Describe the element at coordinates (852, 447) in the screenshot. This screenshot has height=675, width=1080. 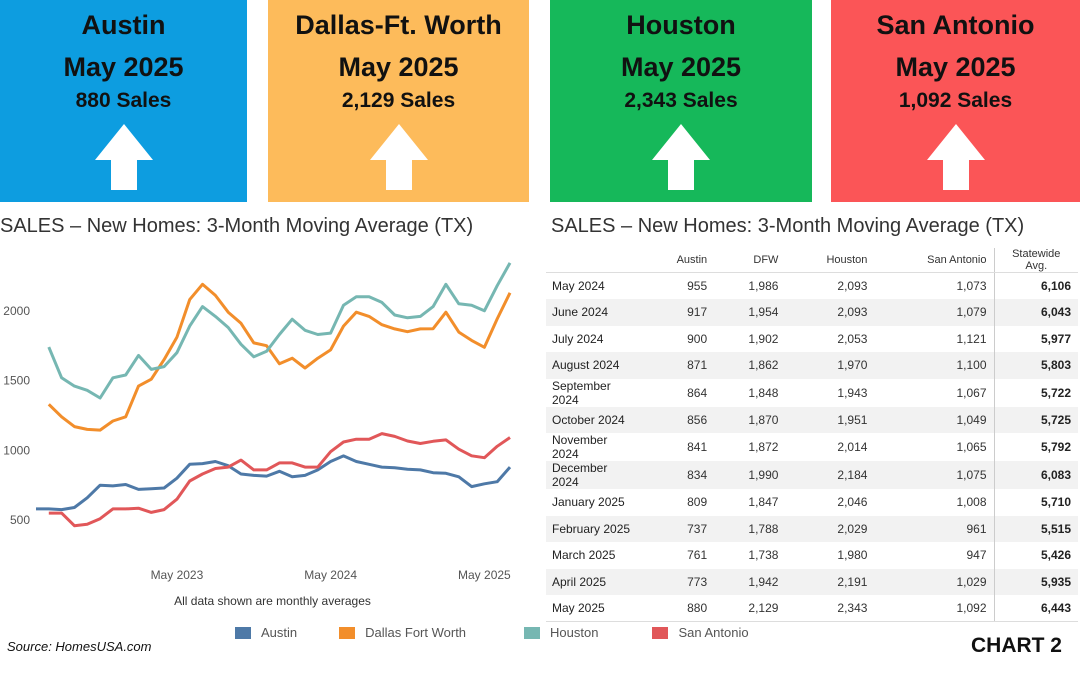
I see `table-cell: 2,014` at that location.